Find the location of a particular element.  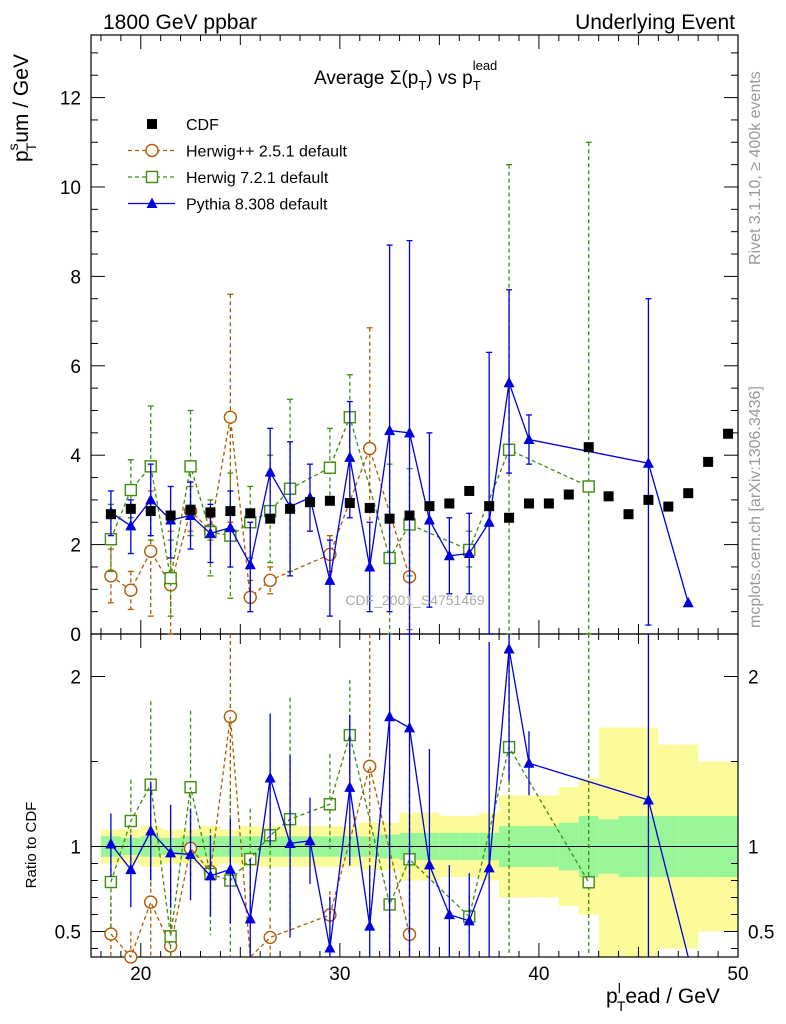

y-tick-label: 0 is located at coordinates (75, 635).